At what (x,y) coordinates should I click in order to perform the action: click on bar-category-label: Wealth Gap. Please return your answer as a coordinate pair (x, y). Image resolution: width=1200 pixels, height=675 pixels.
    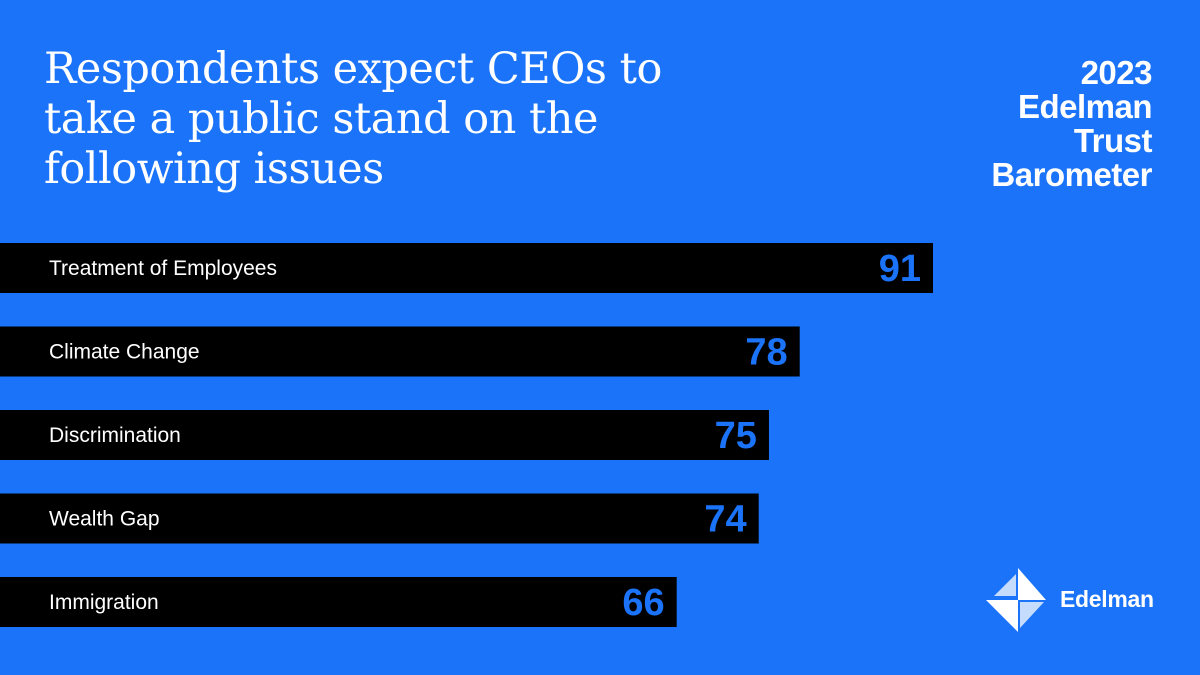
    Looking at the image, I should click on (104, 519).